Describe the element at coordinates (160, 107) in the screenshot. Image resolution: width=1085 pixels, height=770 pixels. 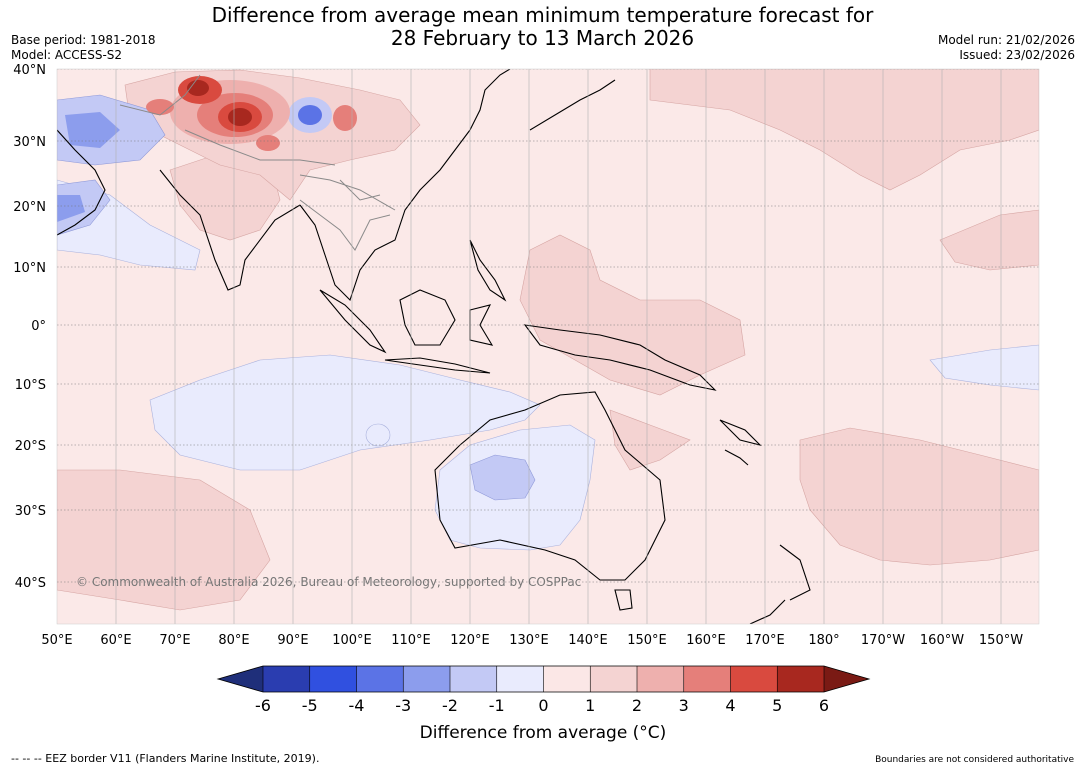
I see `warm-region-pamir` at that location.